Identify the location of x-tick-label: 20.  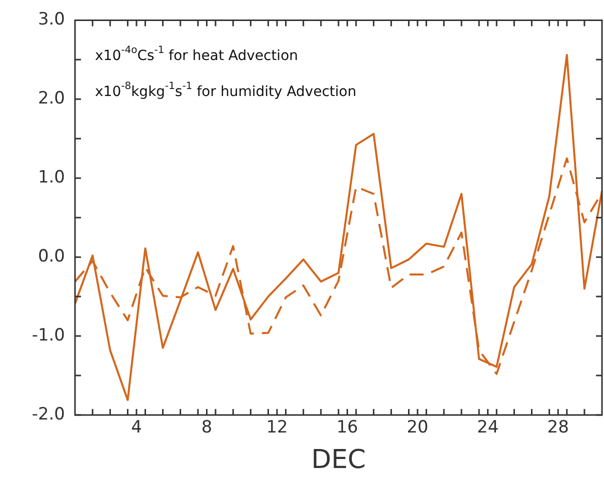
(417, 428).